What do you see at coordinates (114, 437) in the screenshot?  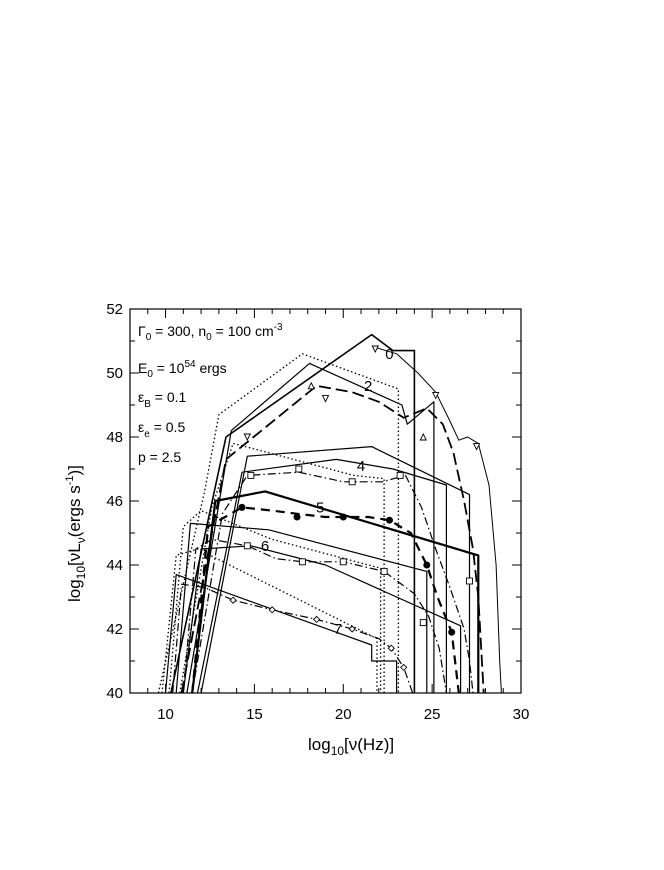 I see `y-tick-label: 48` at bounding box center [114, 437].